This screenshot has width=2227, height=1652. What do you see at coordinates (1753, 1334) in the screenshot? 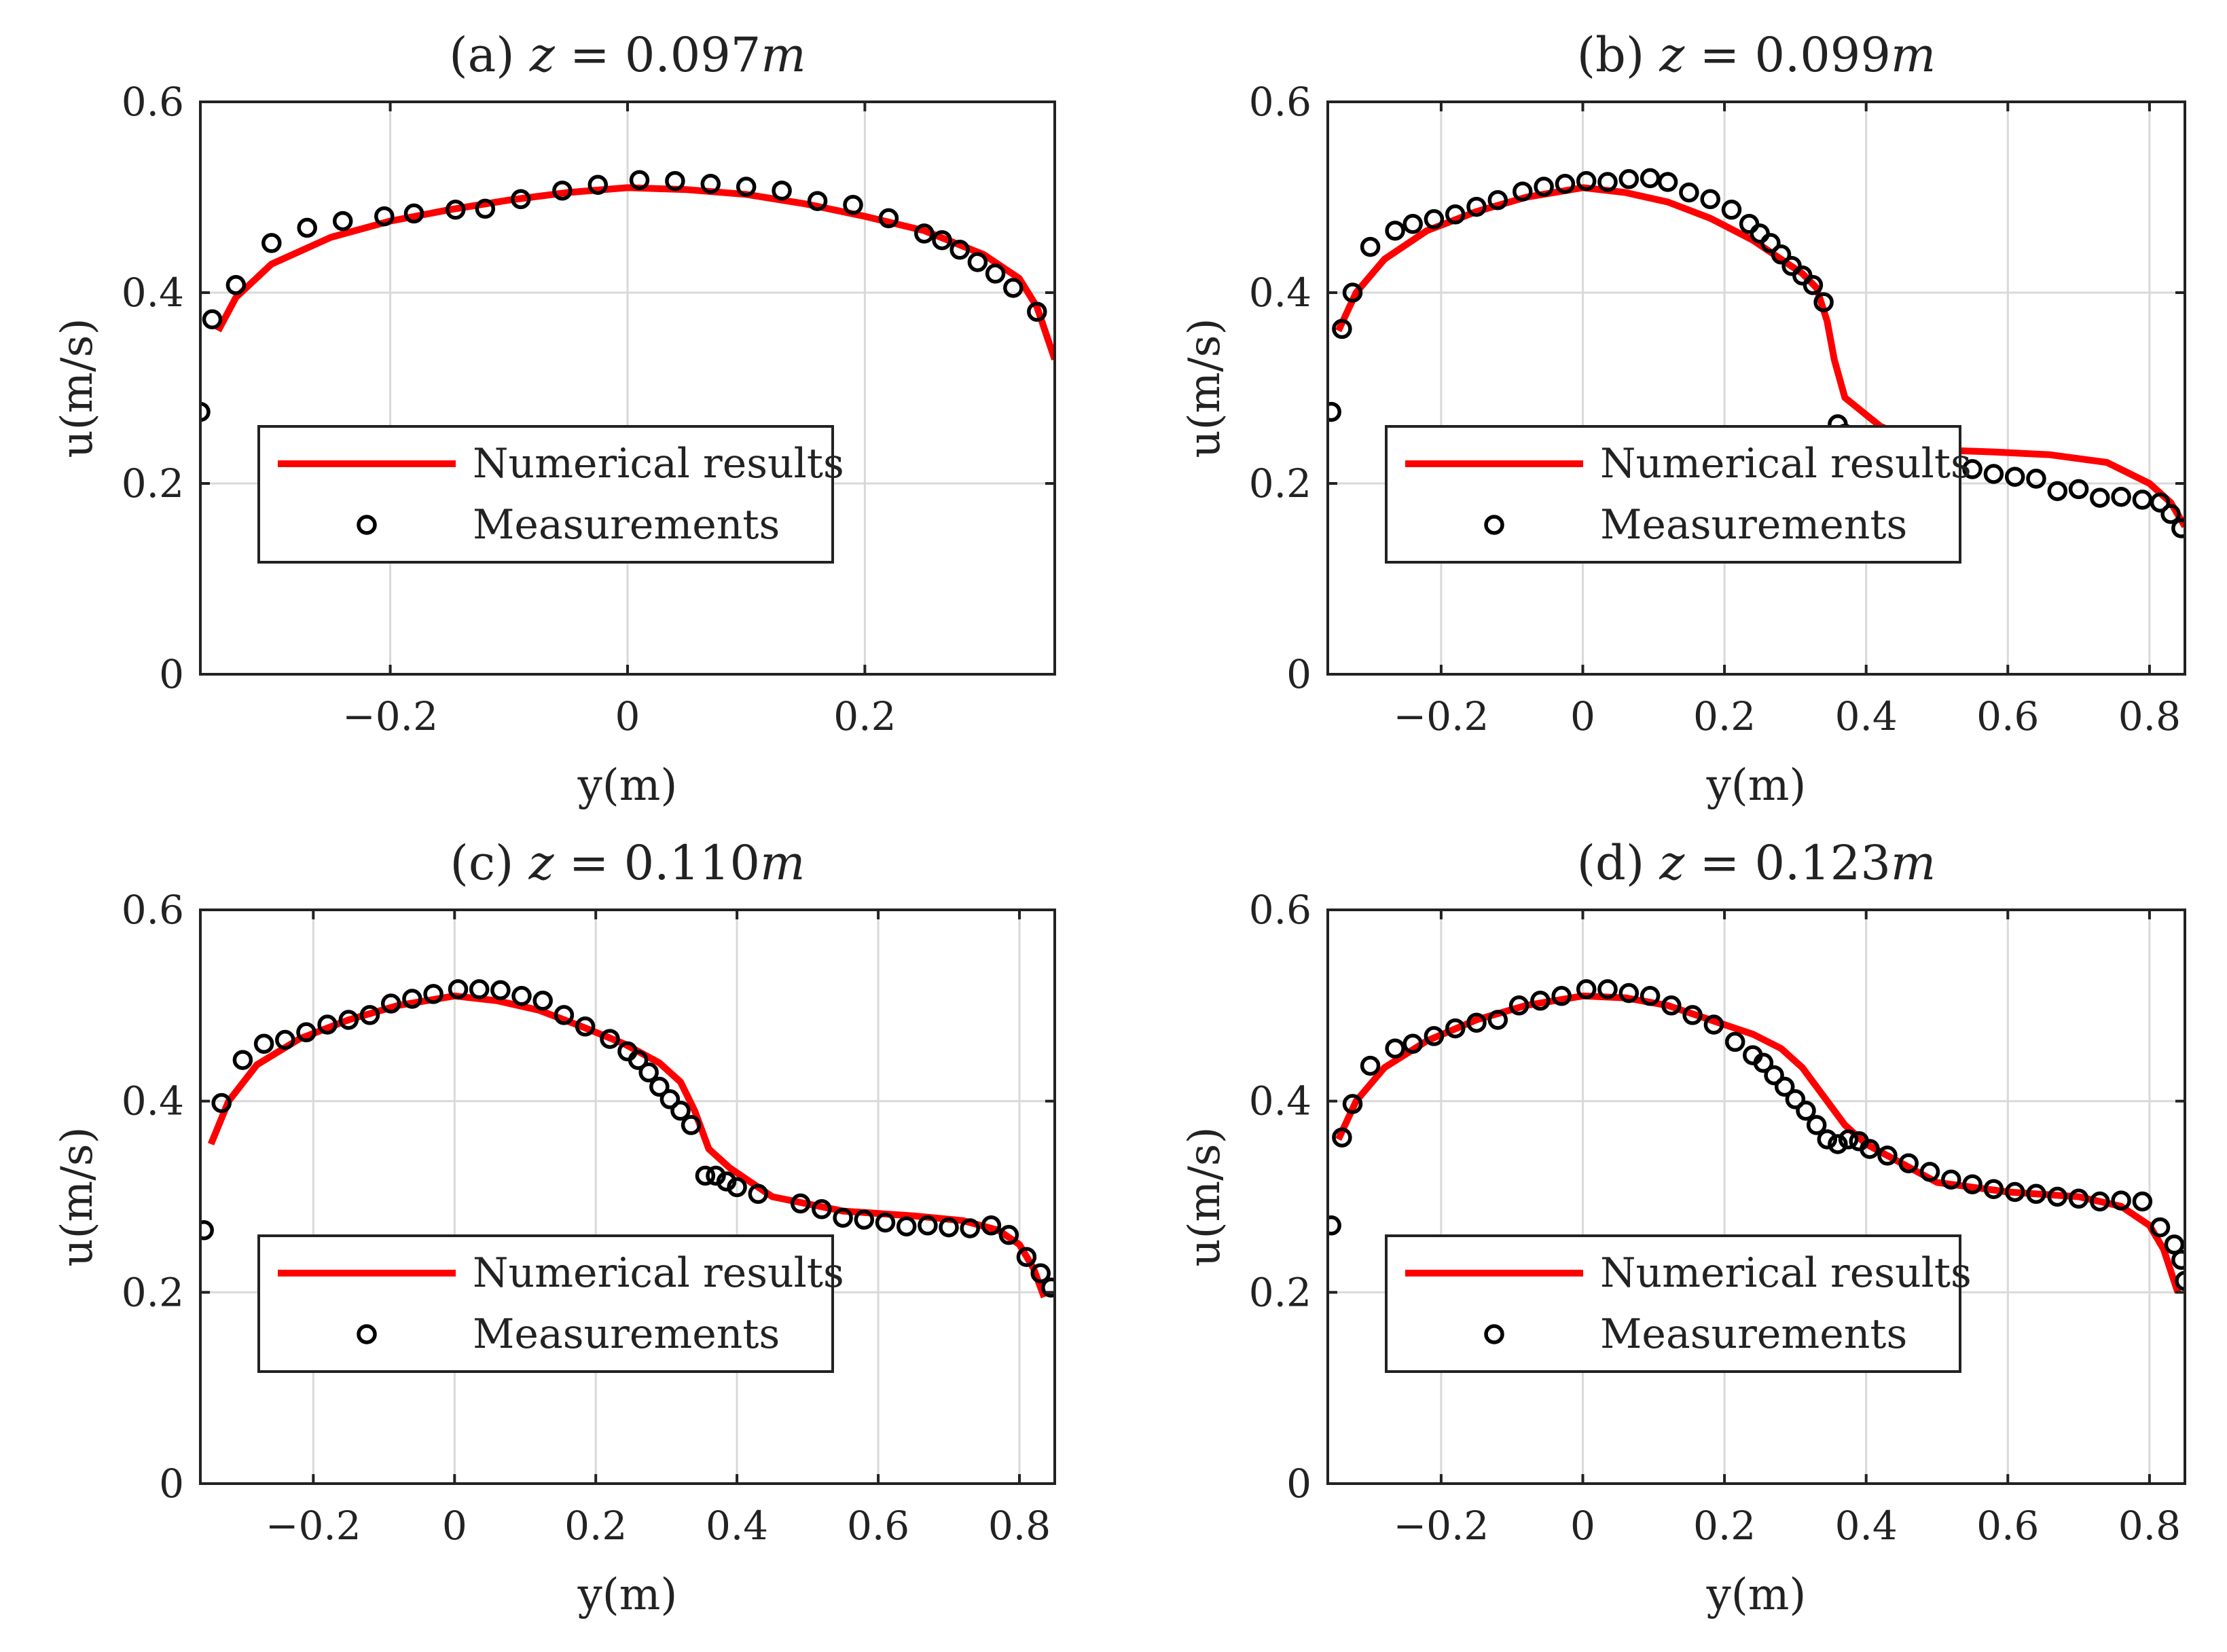
I see `legend-entry-label: Measurements` at bounding box center [1753, 1334].